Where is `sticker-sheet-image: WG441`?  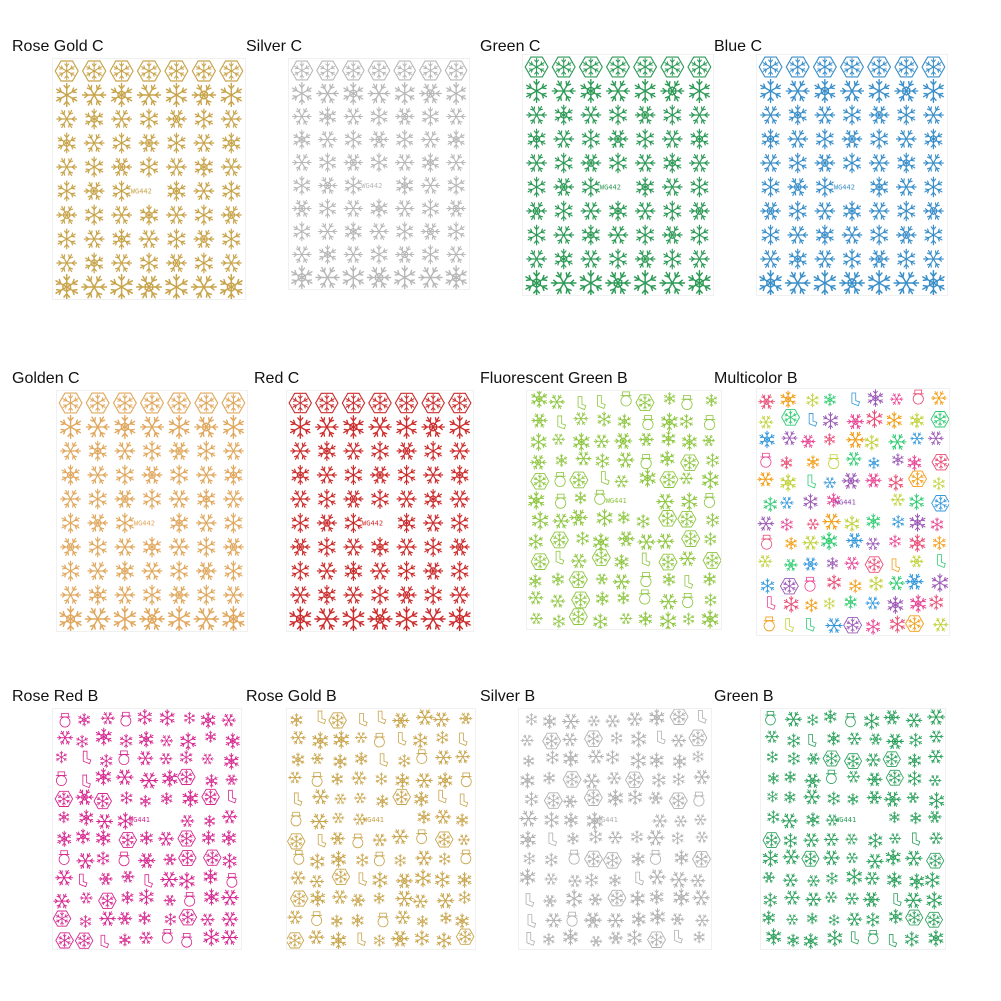 sticker-sheet-image: WG441 is located at coordinates (853, 829).